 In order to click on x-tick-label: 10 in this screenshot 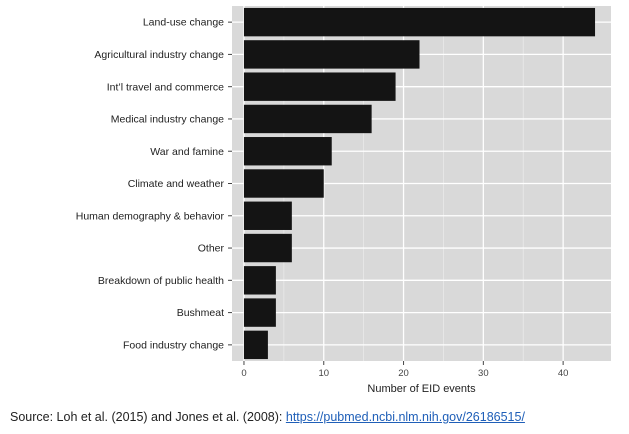, I will do `click(323, 373)`.